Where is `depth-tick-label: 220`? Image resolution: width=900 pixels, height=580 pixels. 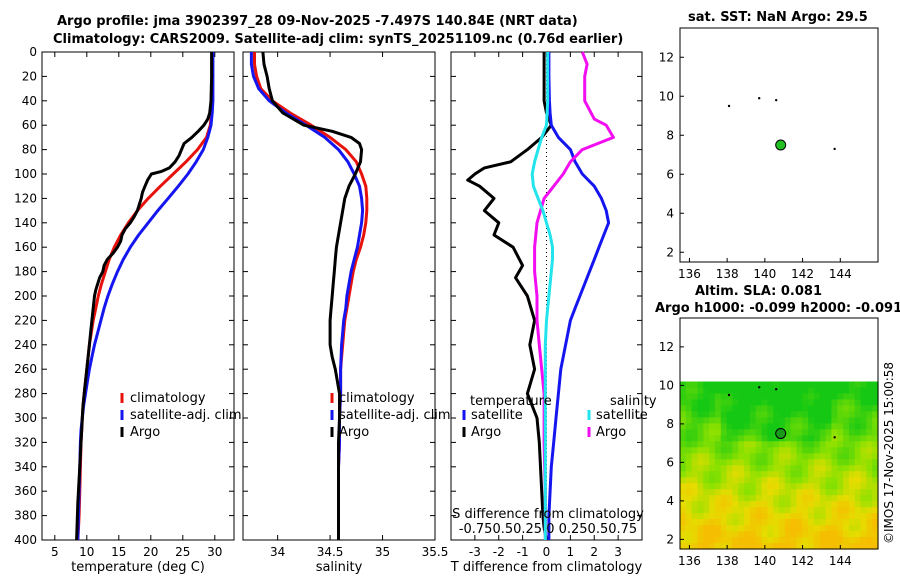 depth-tick-label: 220 is located at coordinates (25, 320).